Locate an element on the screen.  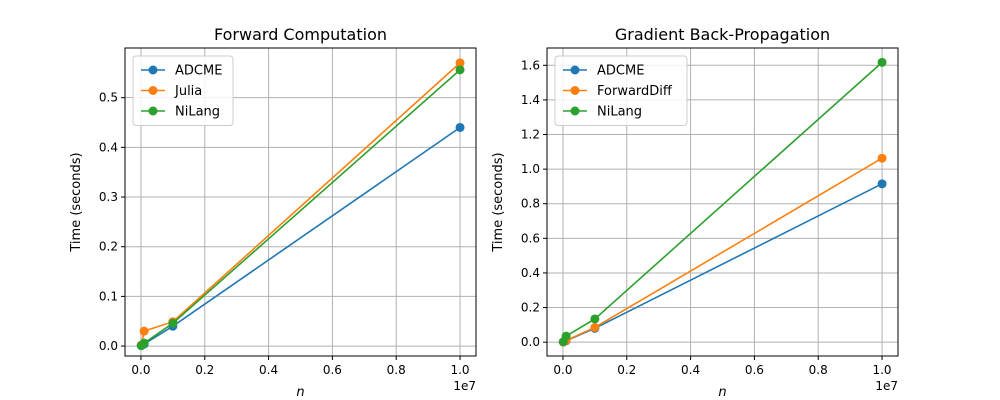
y-tick-label: 1.0 is located at coordinates (530, 169).